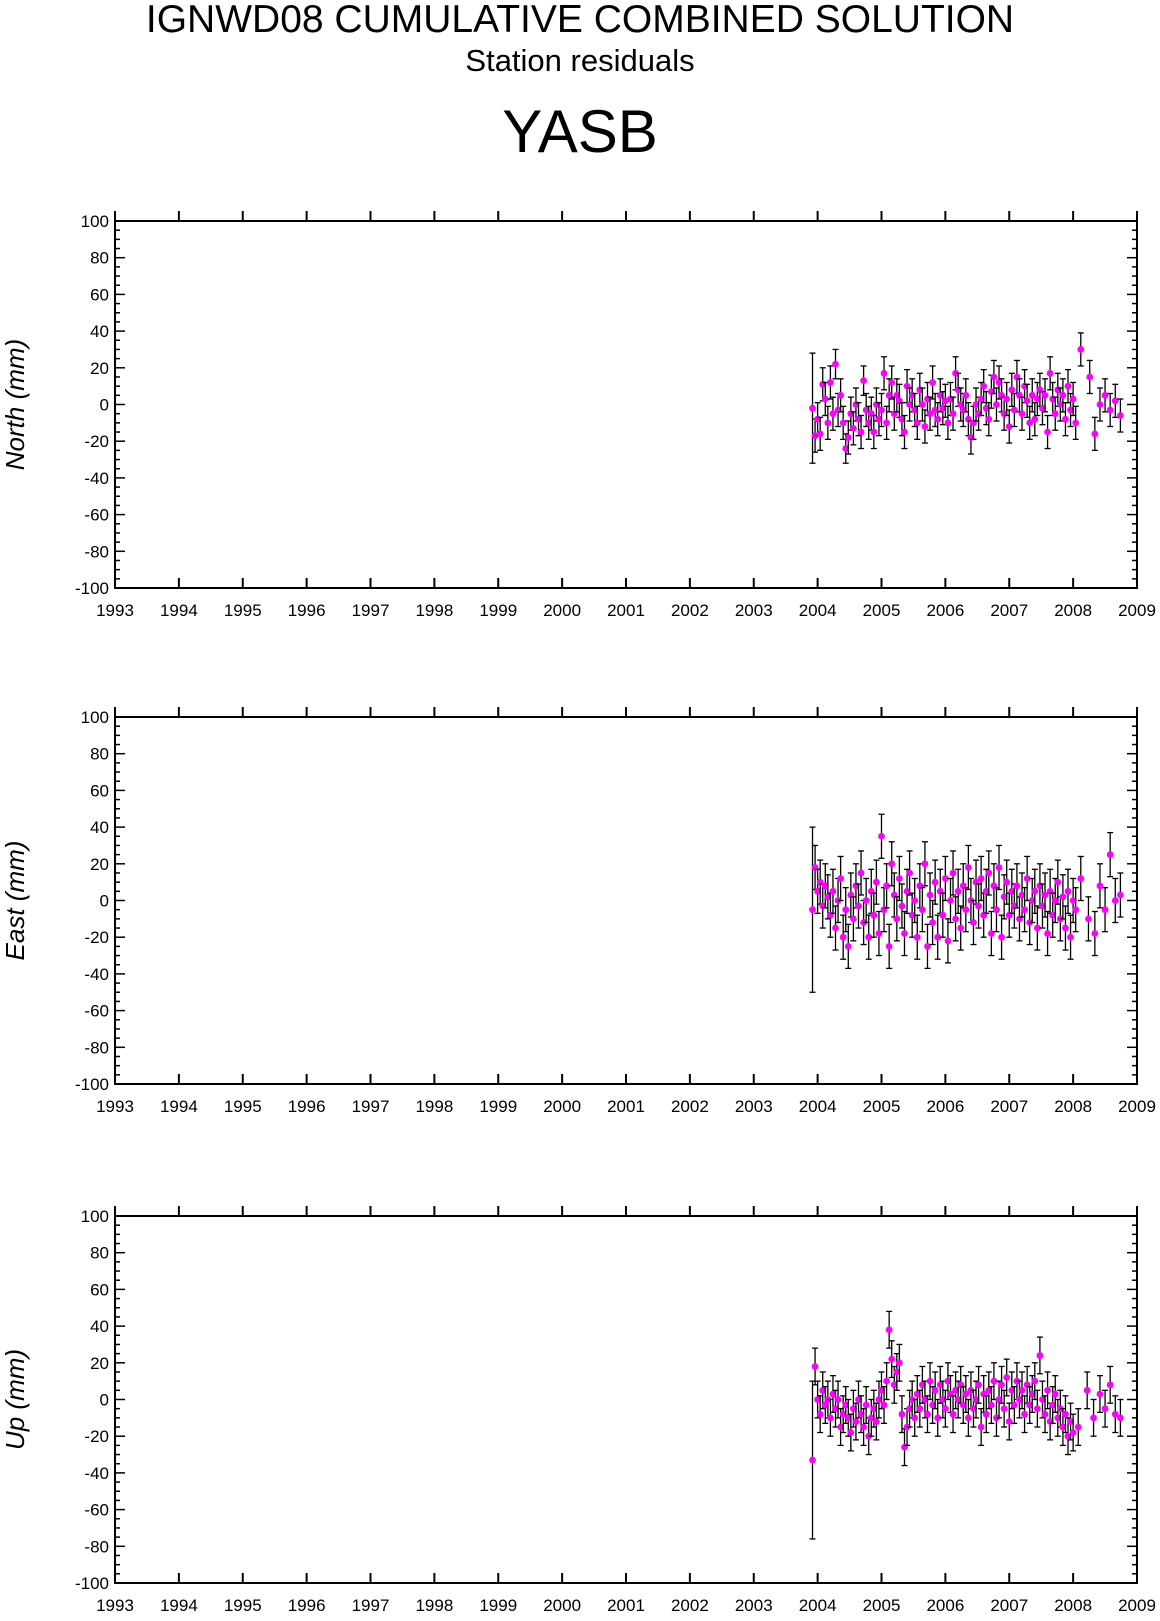  What do you see at coordinates (1009, 1106) in the screenshot?
I see `x-tick-label: 2007` at bounding box center [1009, 1106].